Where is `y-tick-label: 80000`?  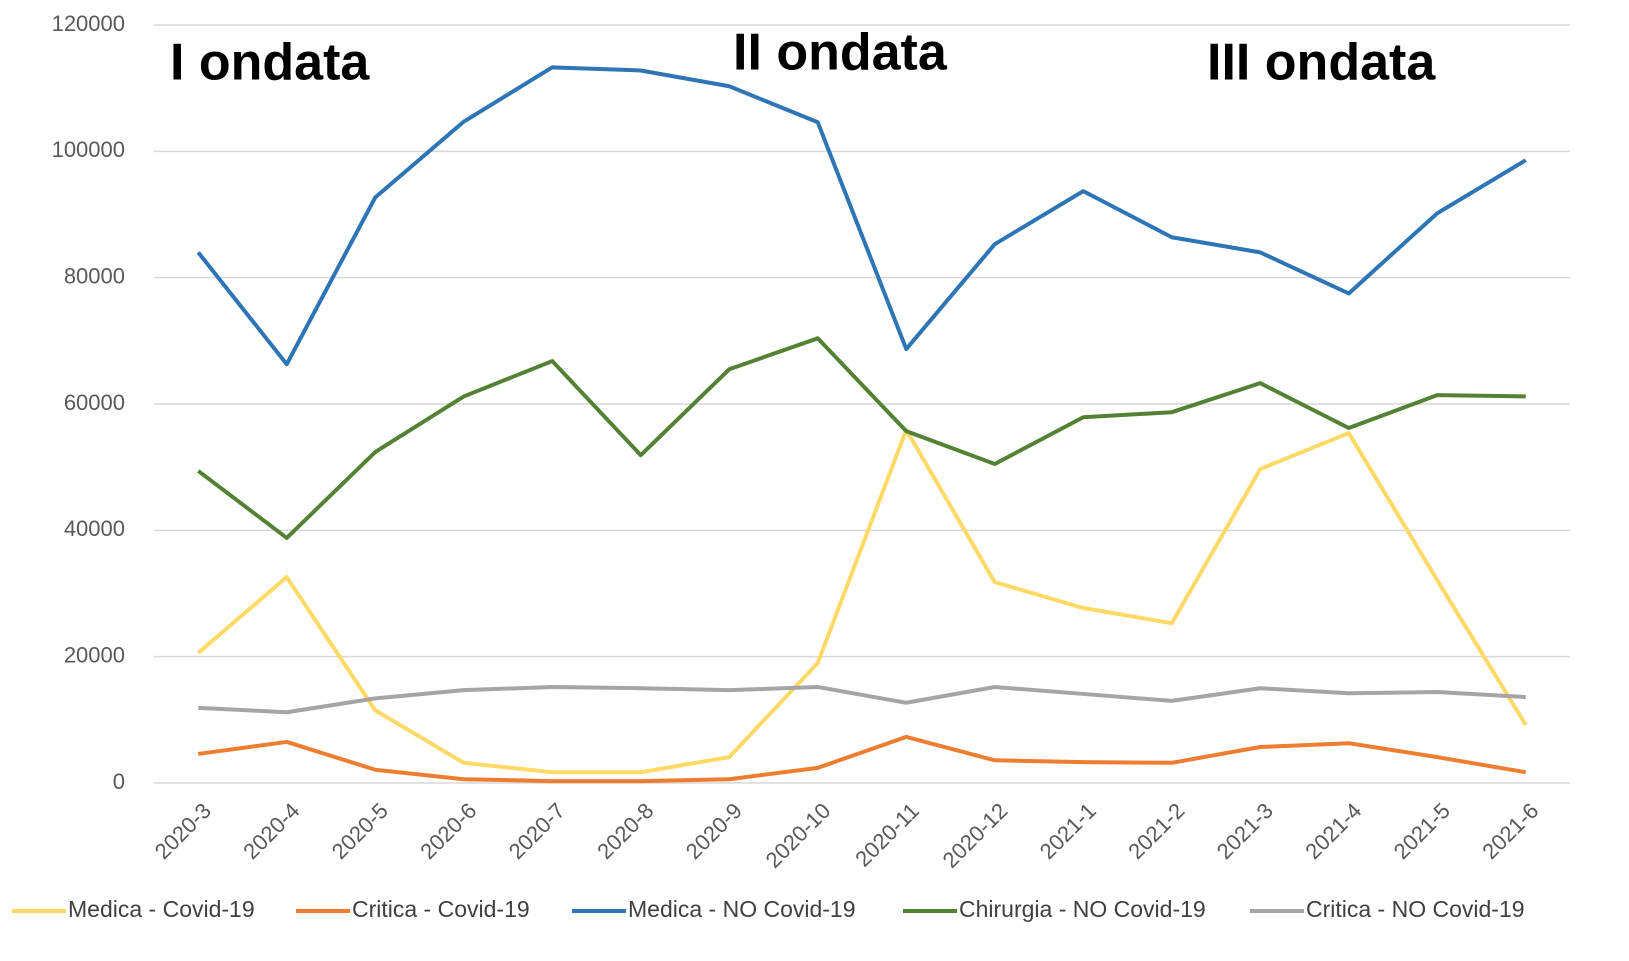
y-tick-label: 80000 is located at coordinates (94, 275).